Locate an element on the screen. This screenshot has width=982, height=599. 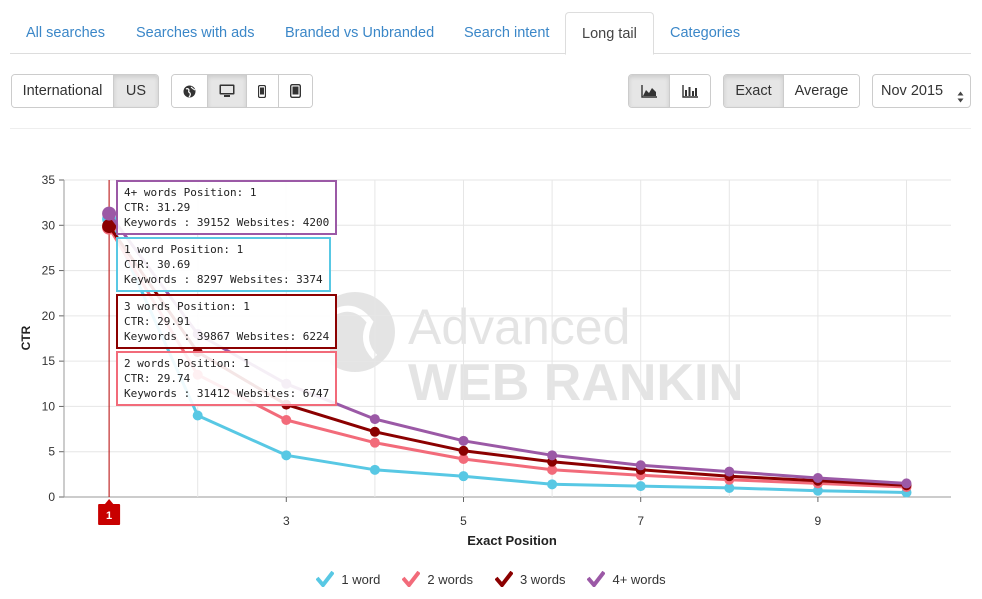
mode-toggle: Exact Average is located at coordinates (791, 91).